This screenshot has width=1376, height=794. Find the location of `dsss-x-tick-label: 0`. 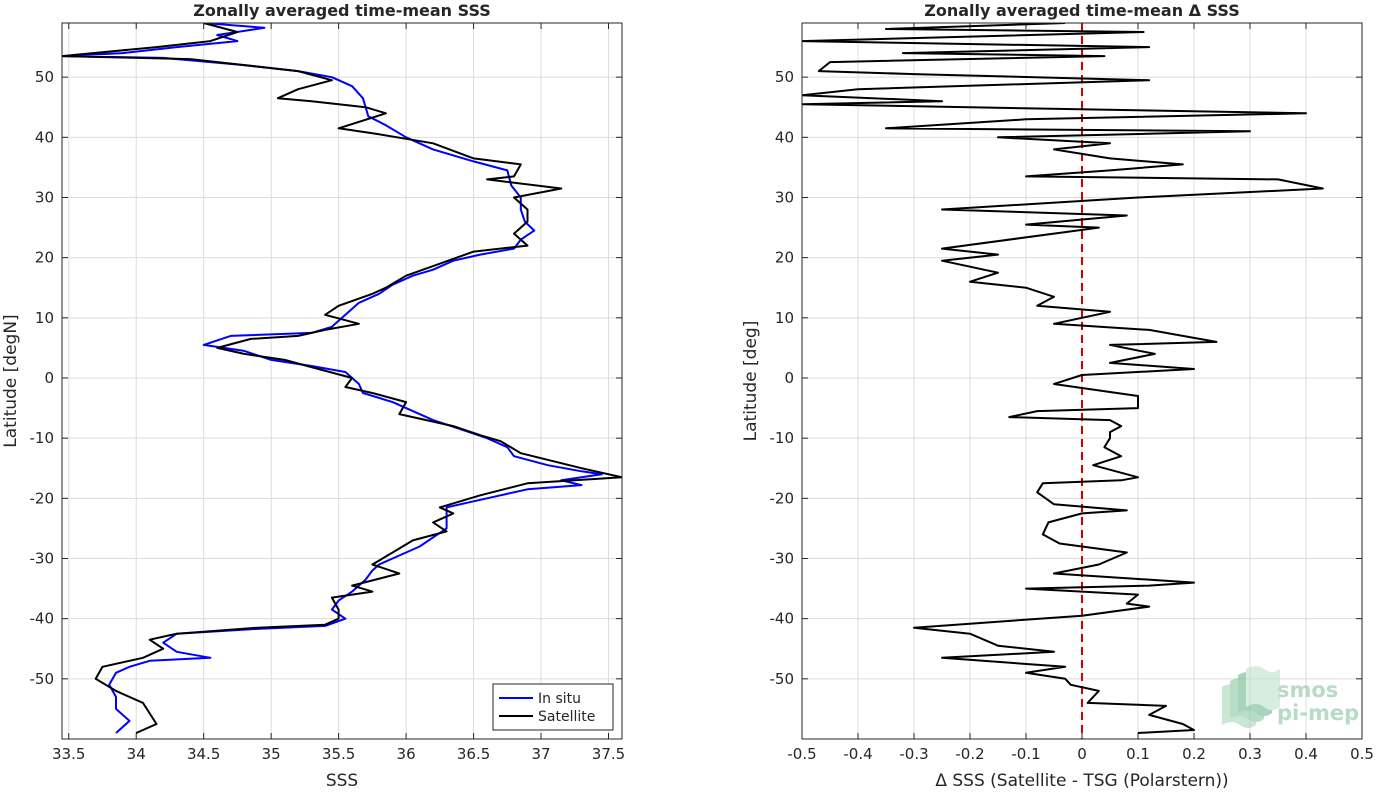

dsss-x-tick-label: 0 is located at coordinates (1082, 754).